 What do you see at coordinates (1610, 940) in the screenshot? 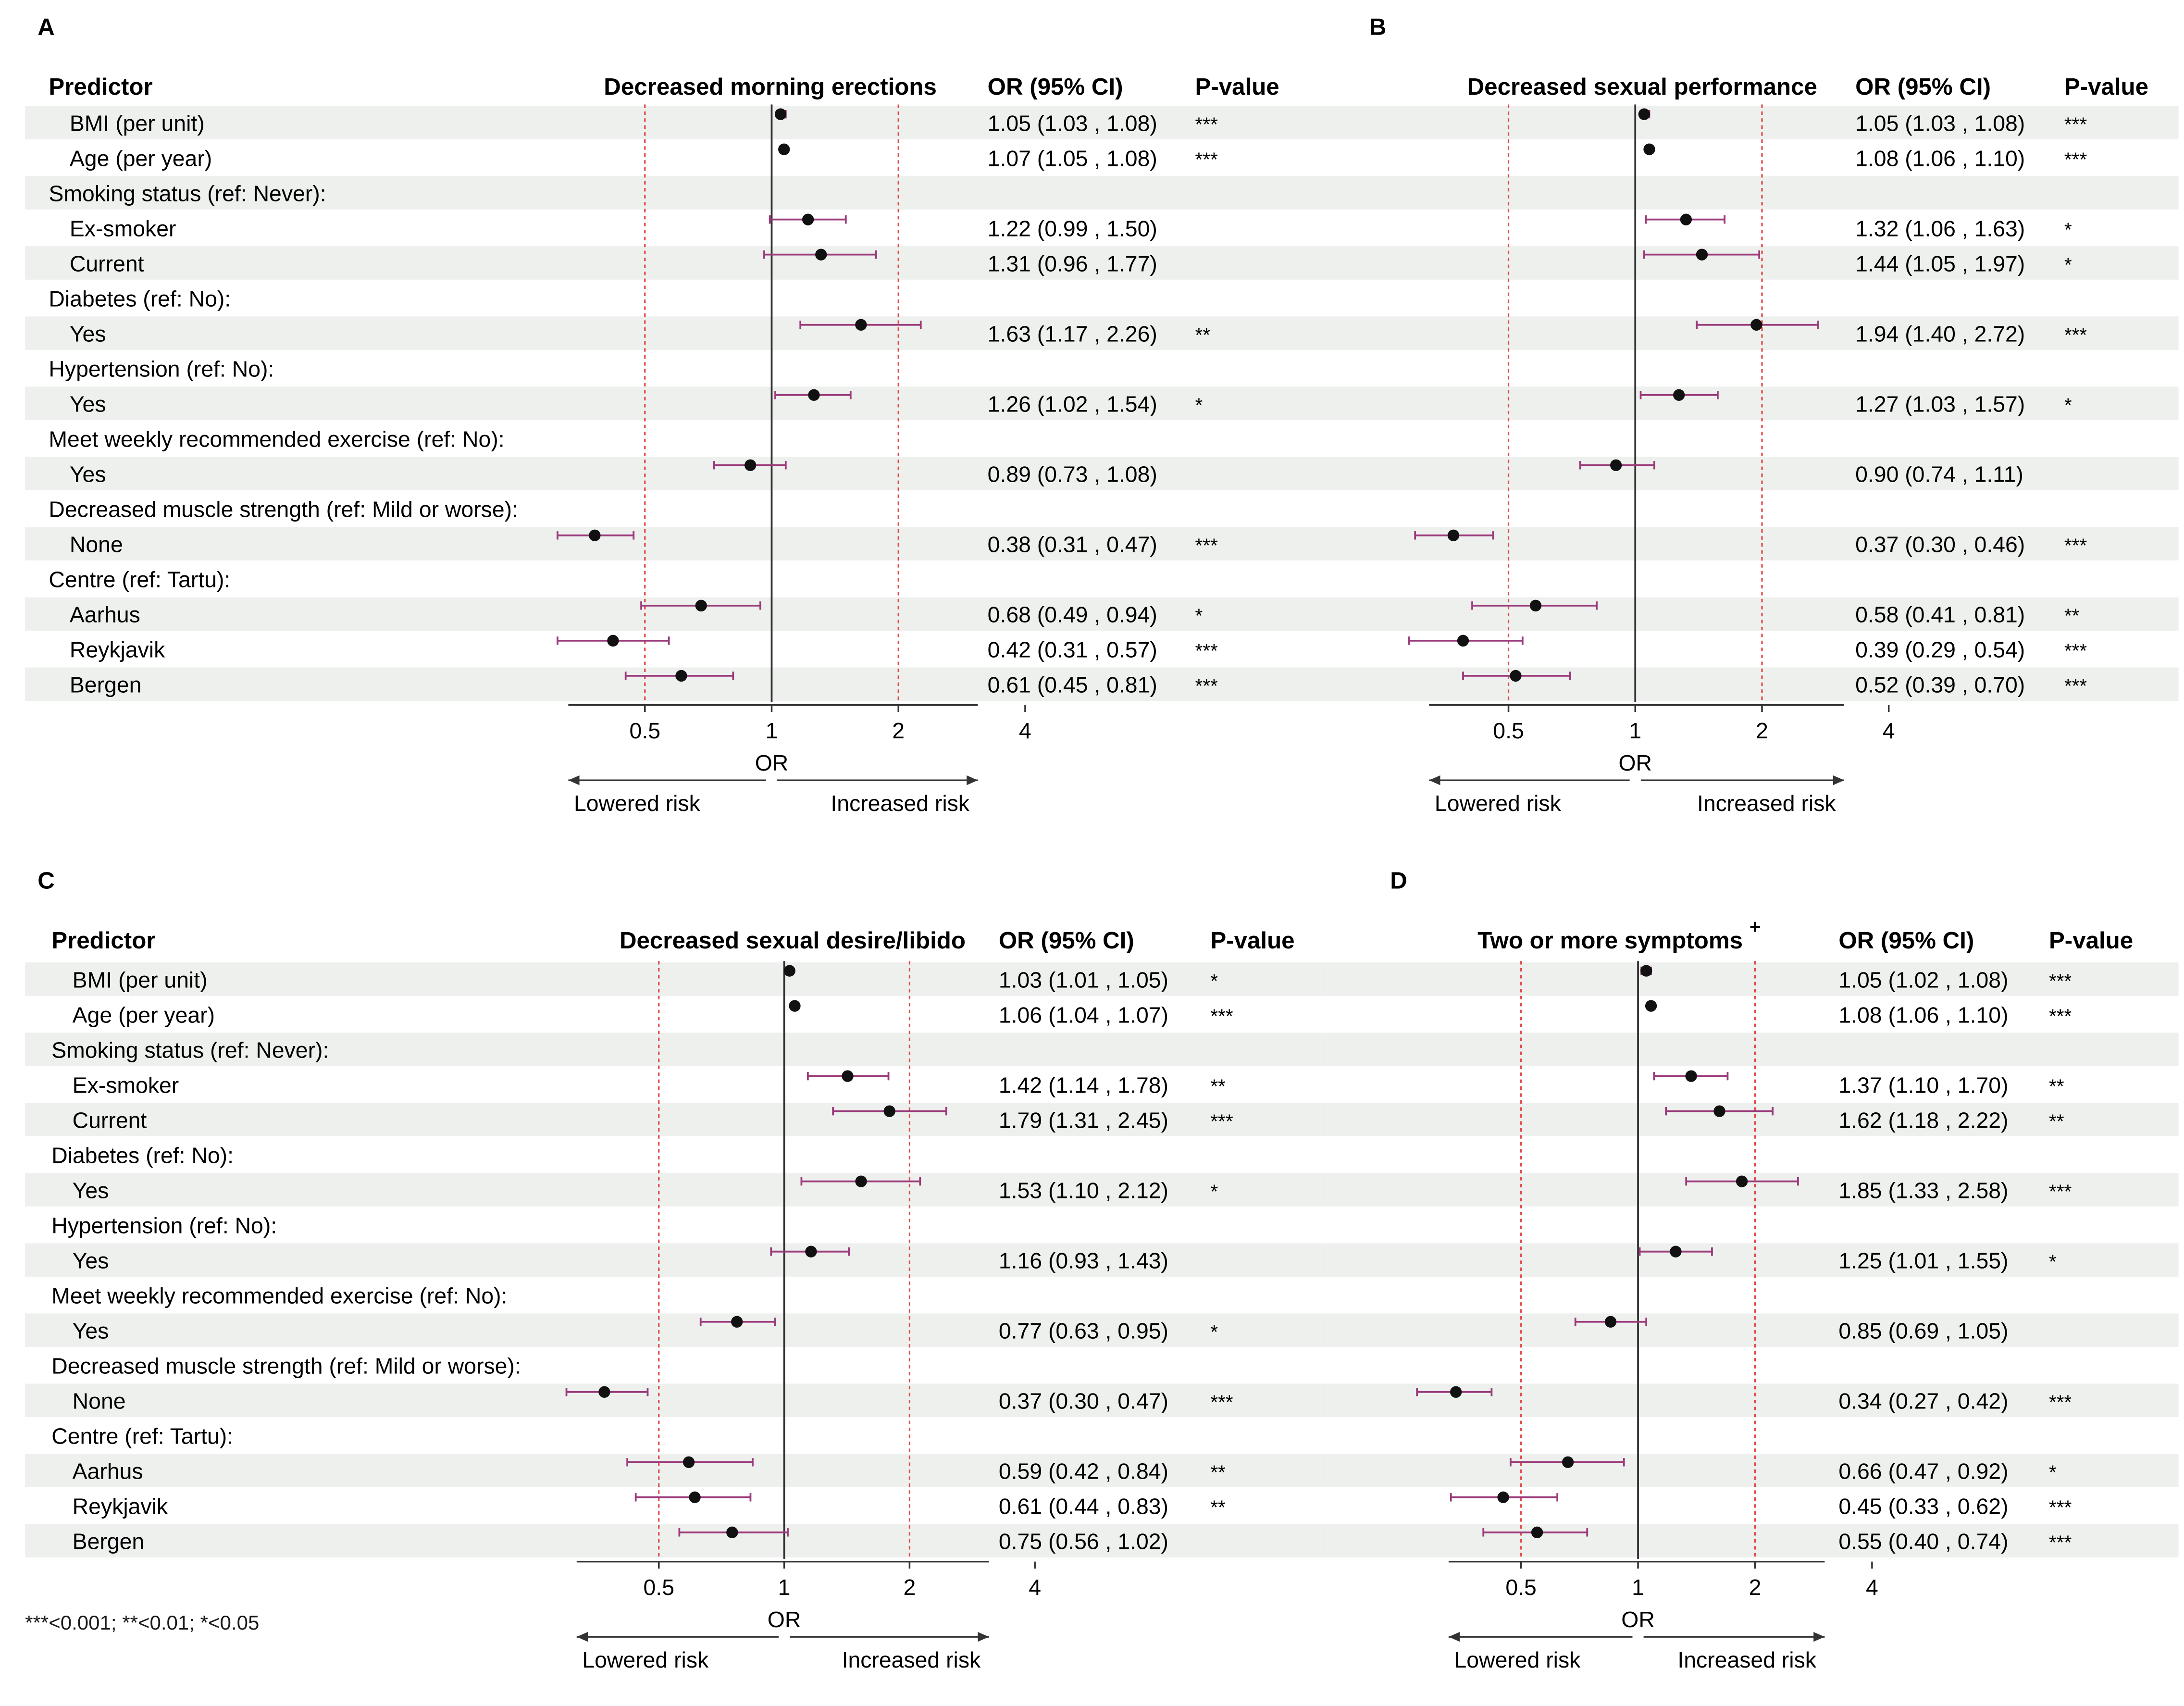
I see `plot-title-d: Two or more symptoms` at bounding box center [1610, 940].